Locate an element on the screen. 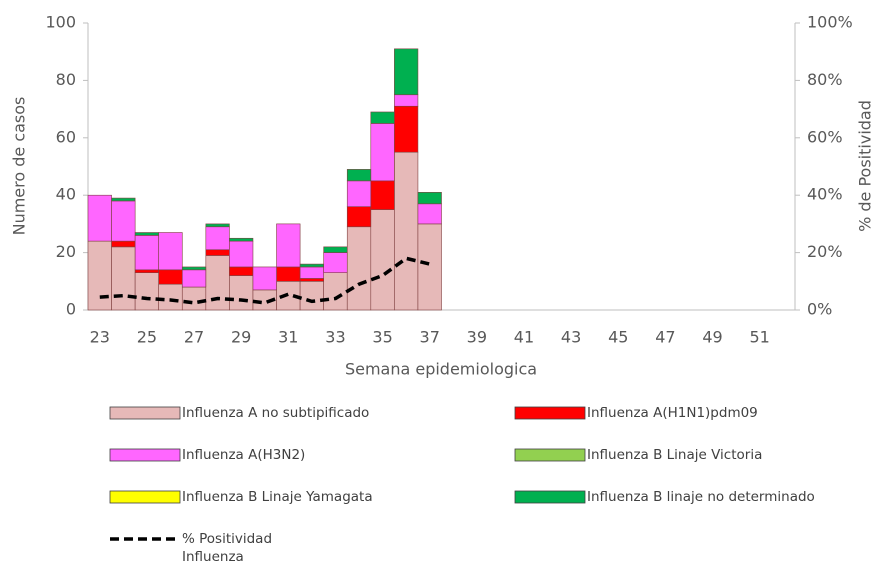 The width and height of the screenshot is (886, 569). line-series is located at coordinates (265, 280).